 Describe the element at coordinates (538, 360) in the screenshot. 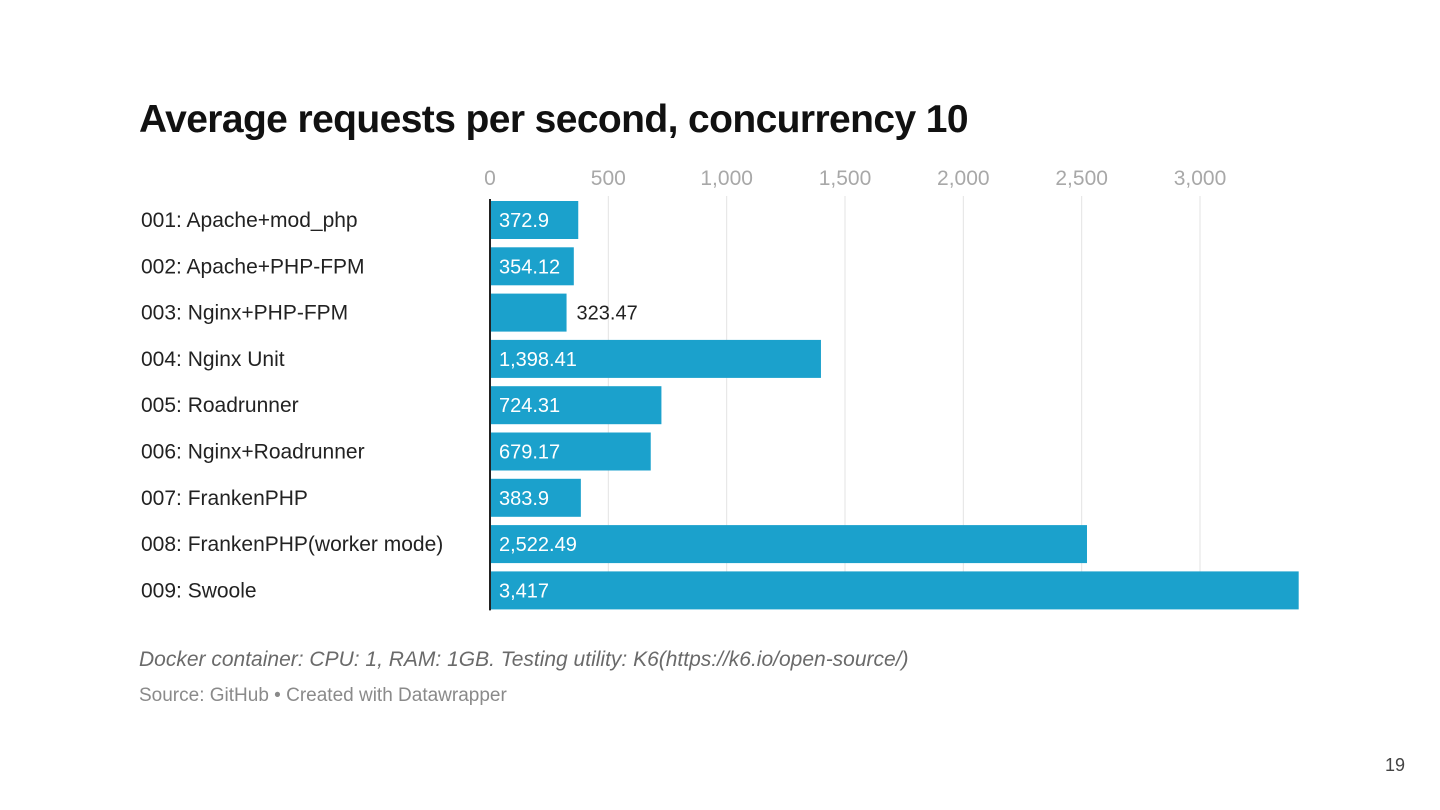

I see `data-label: 1,398.41` at that location.